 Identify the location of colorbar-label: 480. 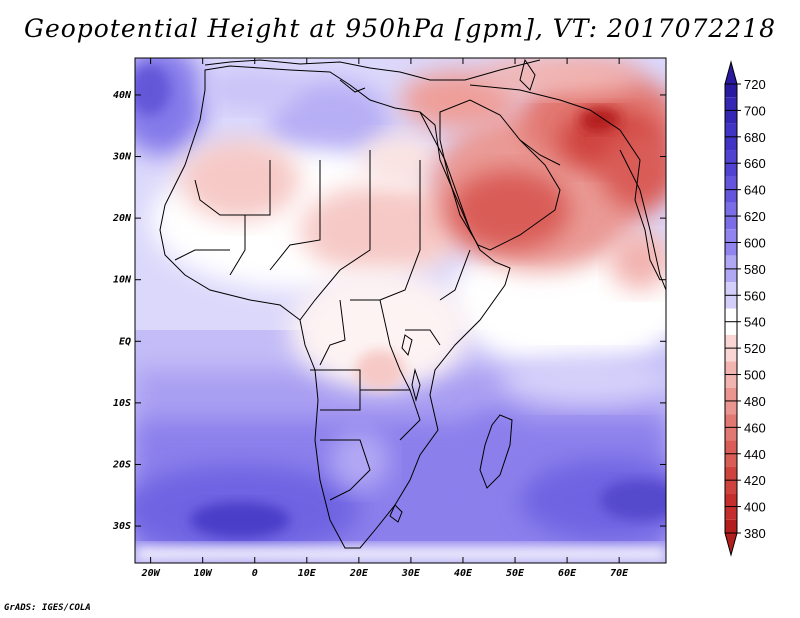
(755, 401).